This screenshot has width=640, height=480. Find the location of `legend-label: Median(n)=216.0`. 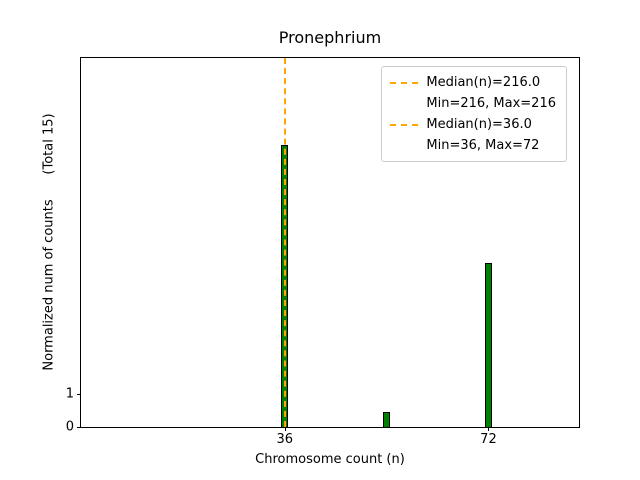

legend-label: Median(n)=216.0 is located at coordinates (483, 82).